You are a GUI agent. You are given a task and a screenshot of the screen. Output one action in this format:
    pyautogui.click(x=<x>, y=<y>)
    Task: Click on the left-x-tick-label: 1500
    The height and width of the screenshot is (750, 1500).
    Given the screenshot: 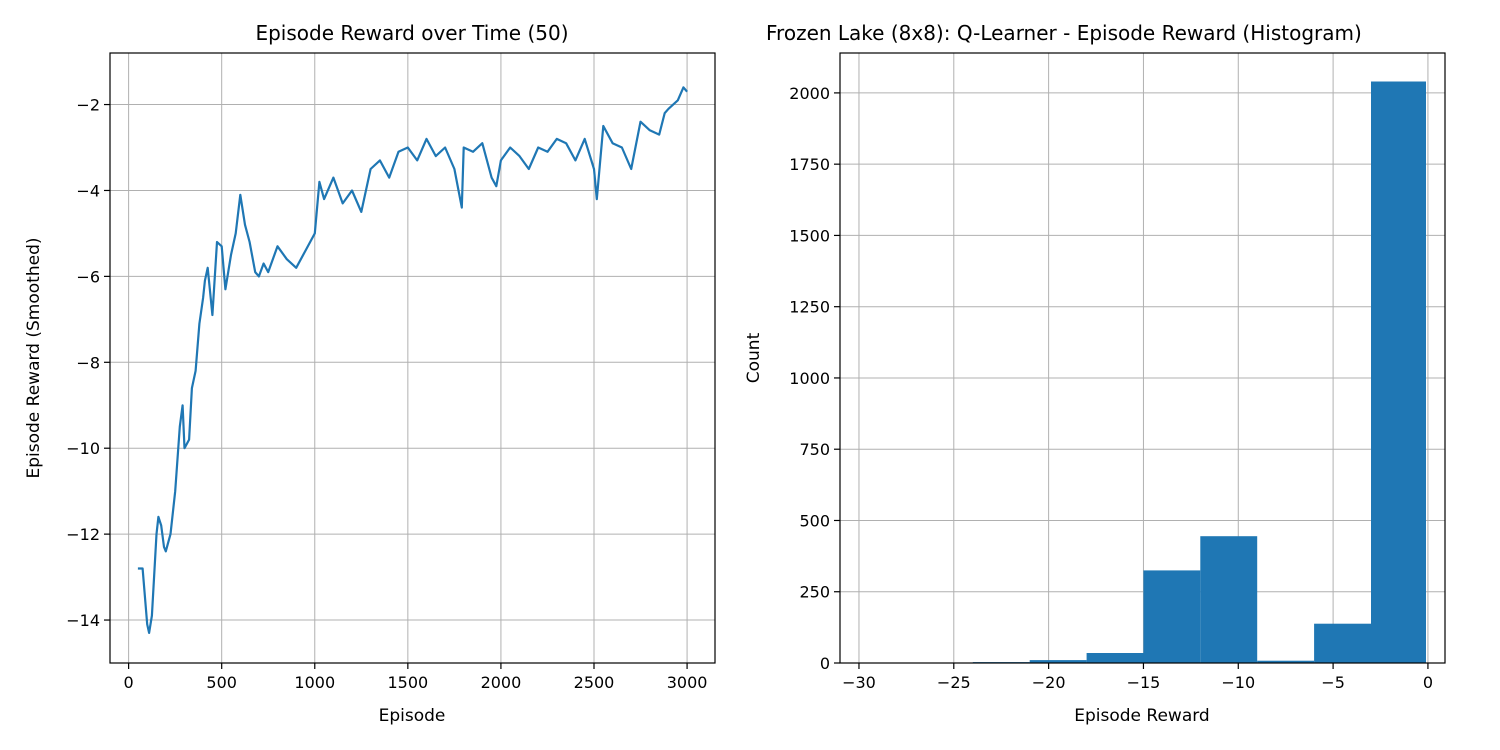 What is the action you would take?
    pyautogui.click(x=407, y=682)
    